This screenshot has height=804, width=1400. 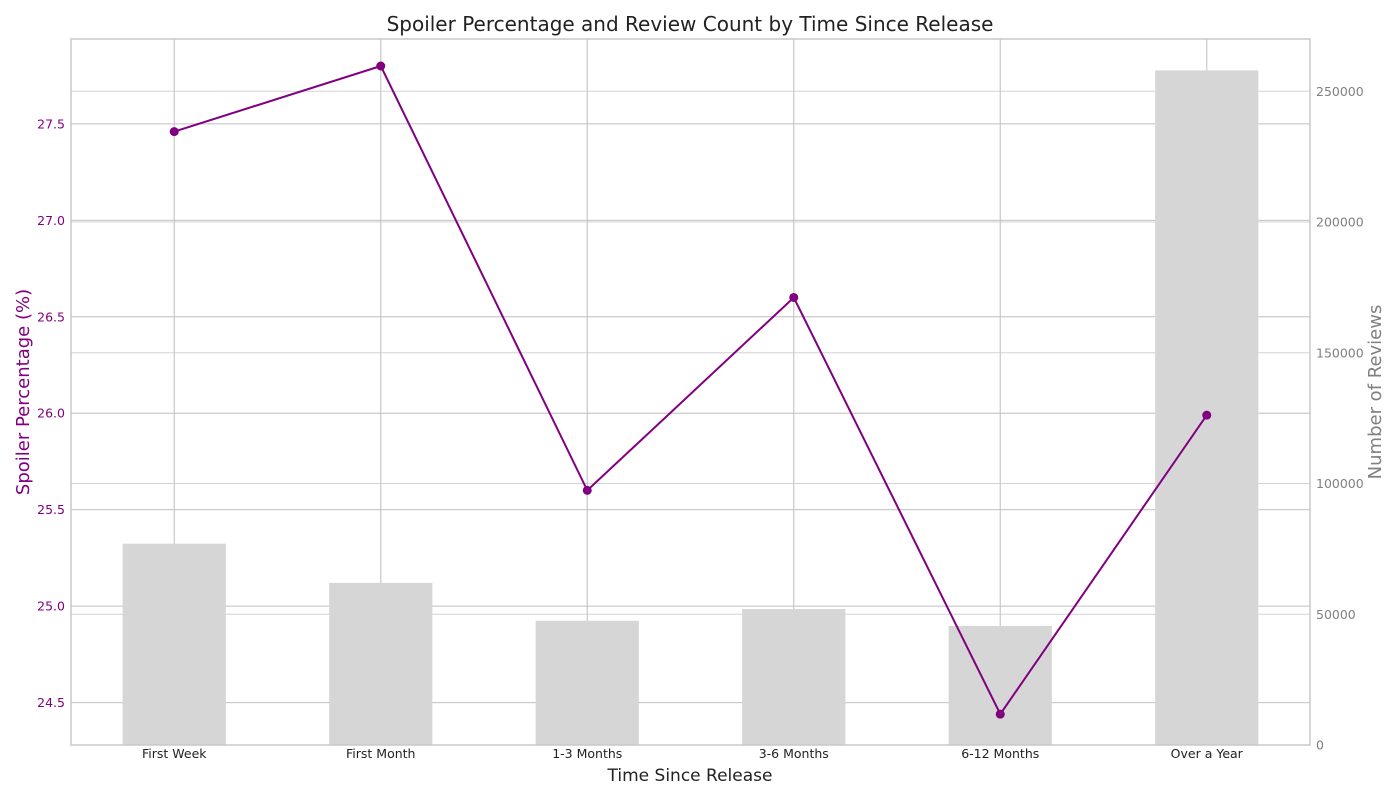 What do you see at coordinates (690, 776) in the screenshot?
I see `x-axis-label: Time Since Release` at bounding box center [690, 776].